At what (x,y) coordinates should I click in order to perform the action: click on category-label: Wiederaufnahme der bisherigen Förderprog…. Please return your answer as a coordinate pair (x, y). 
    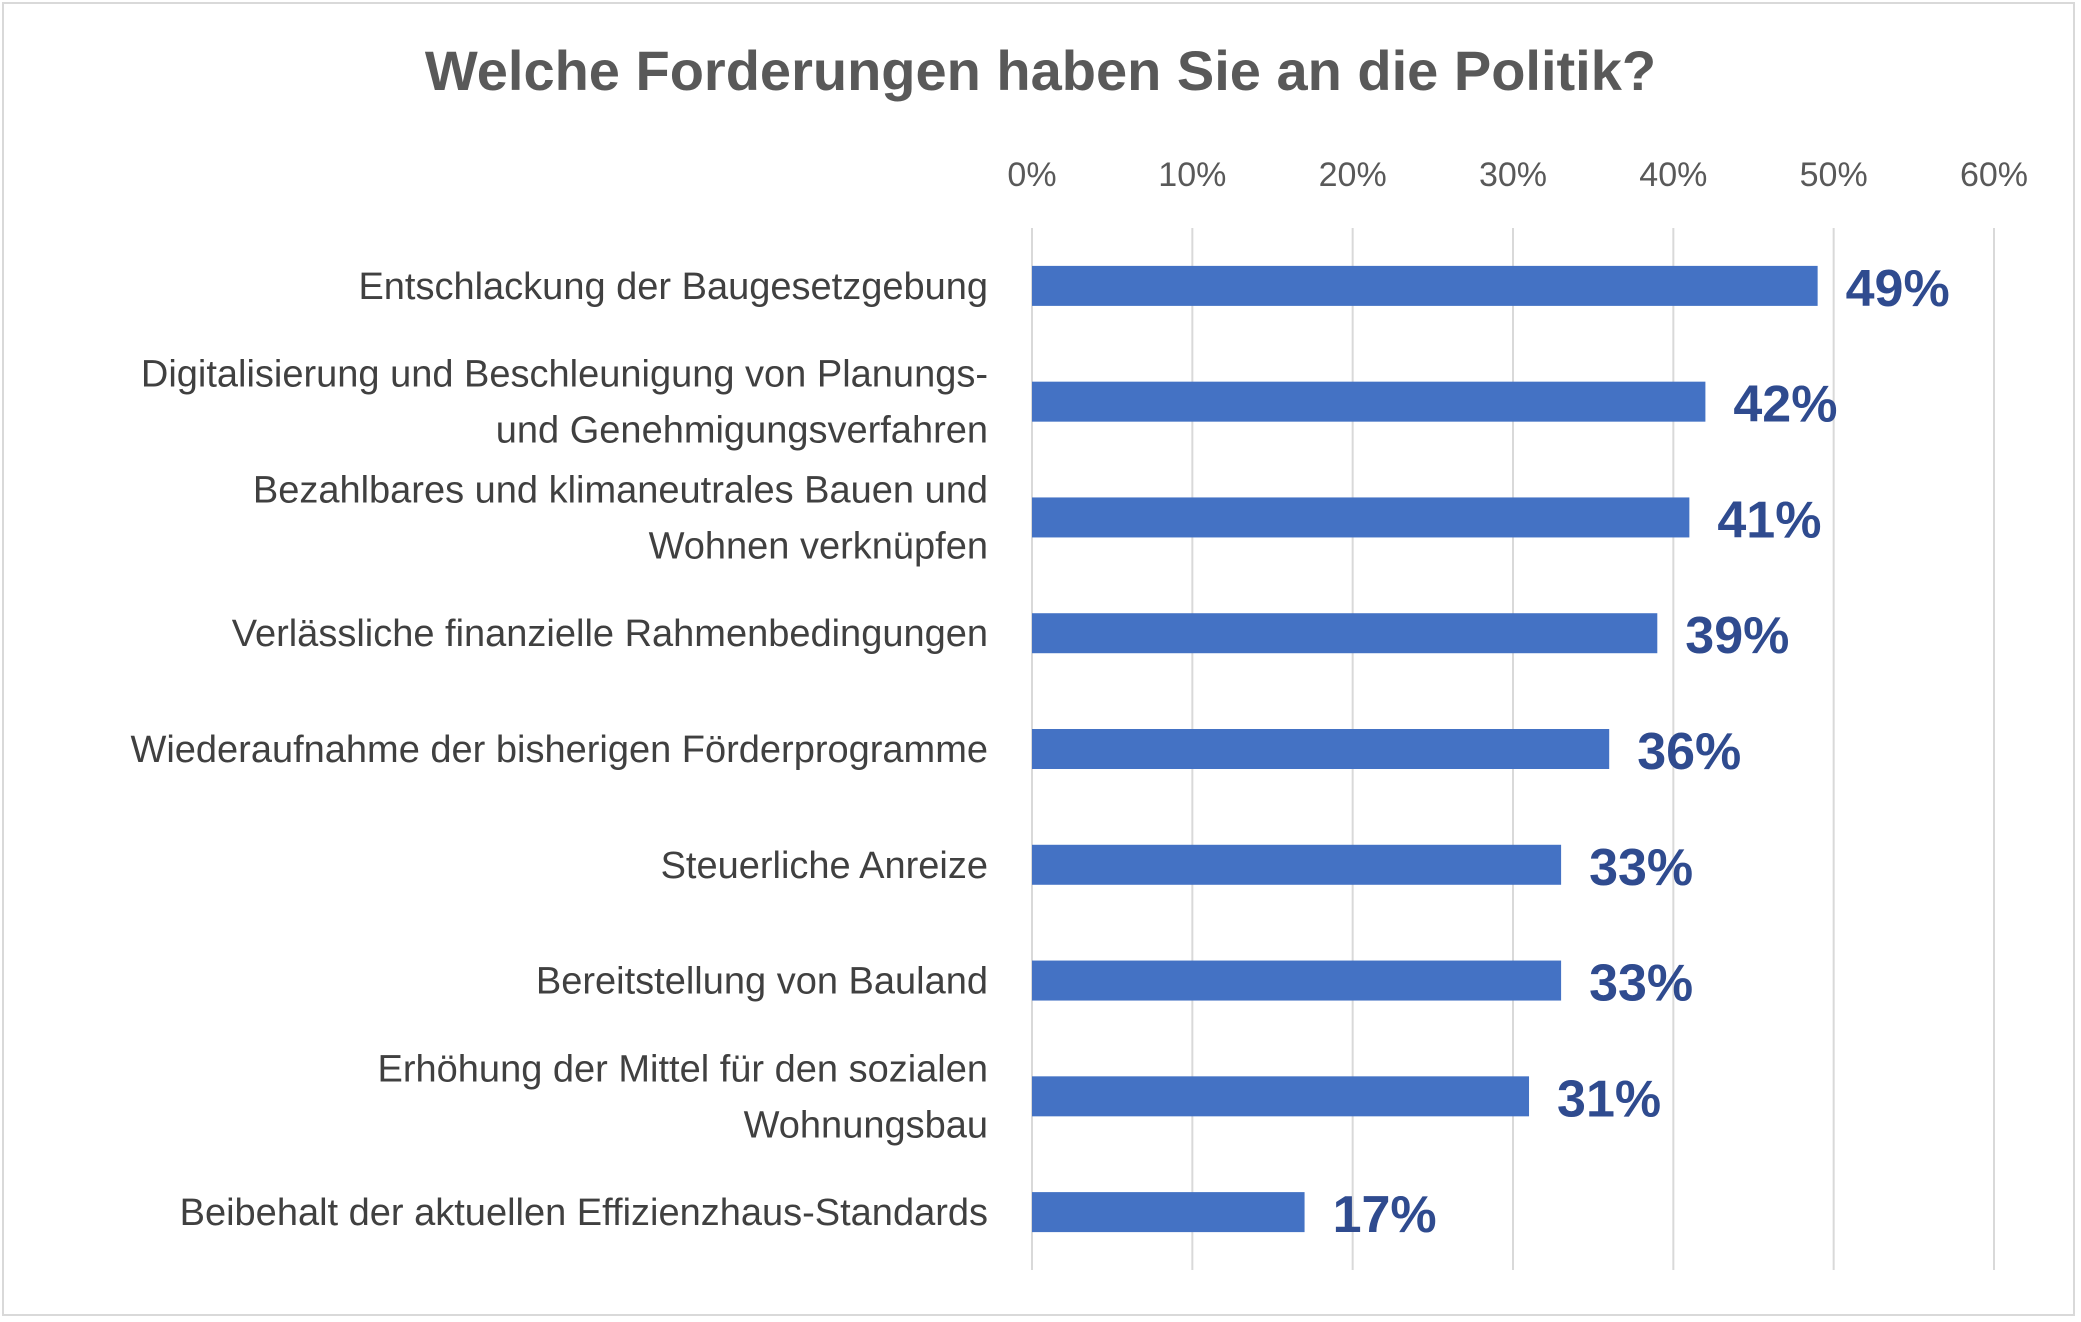
    Looking at the image, I should click on (559, 750).